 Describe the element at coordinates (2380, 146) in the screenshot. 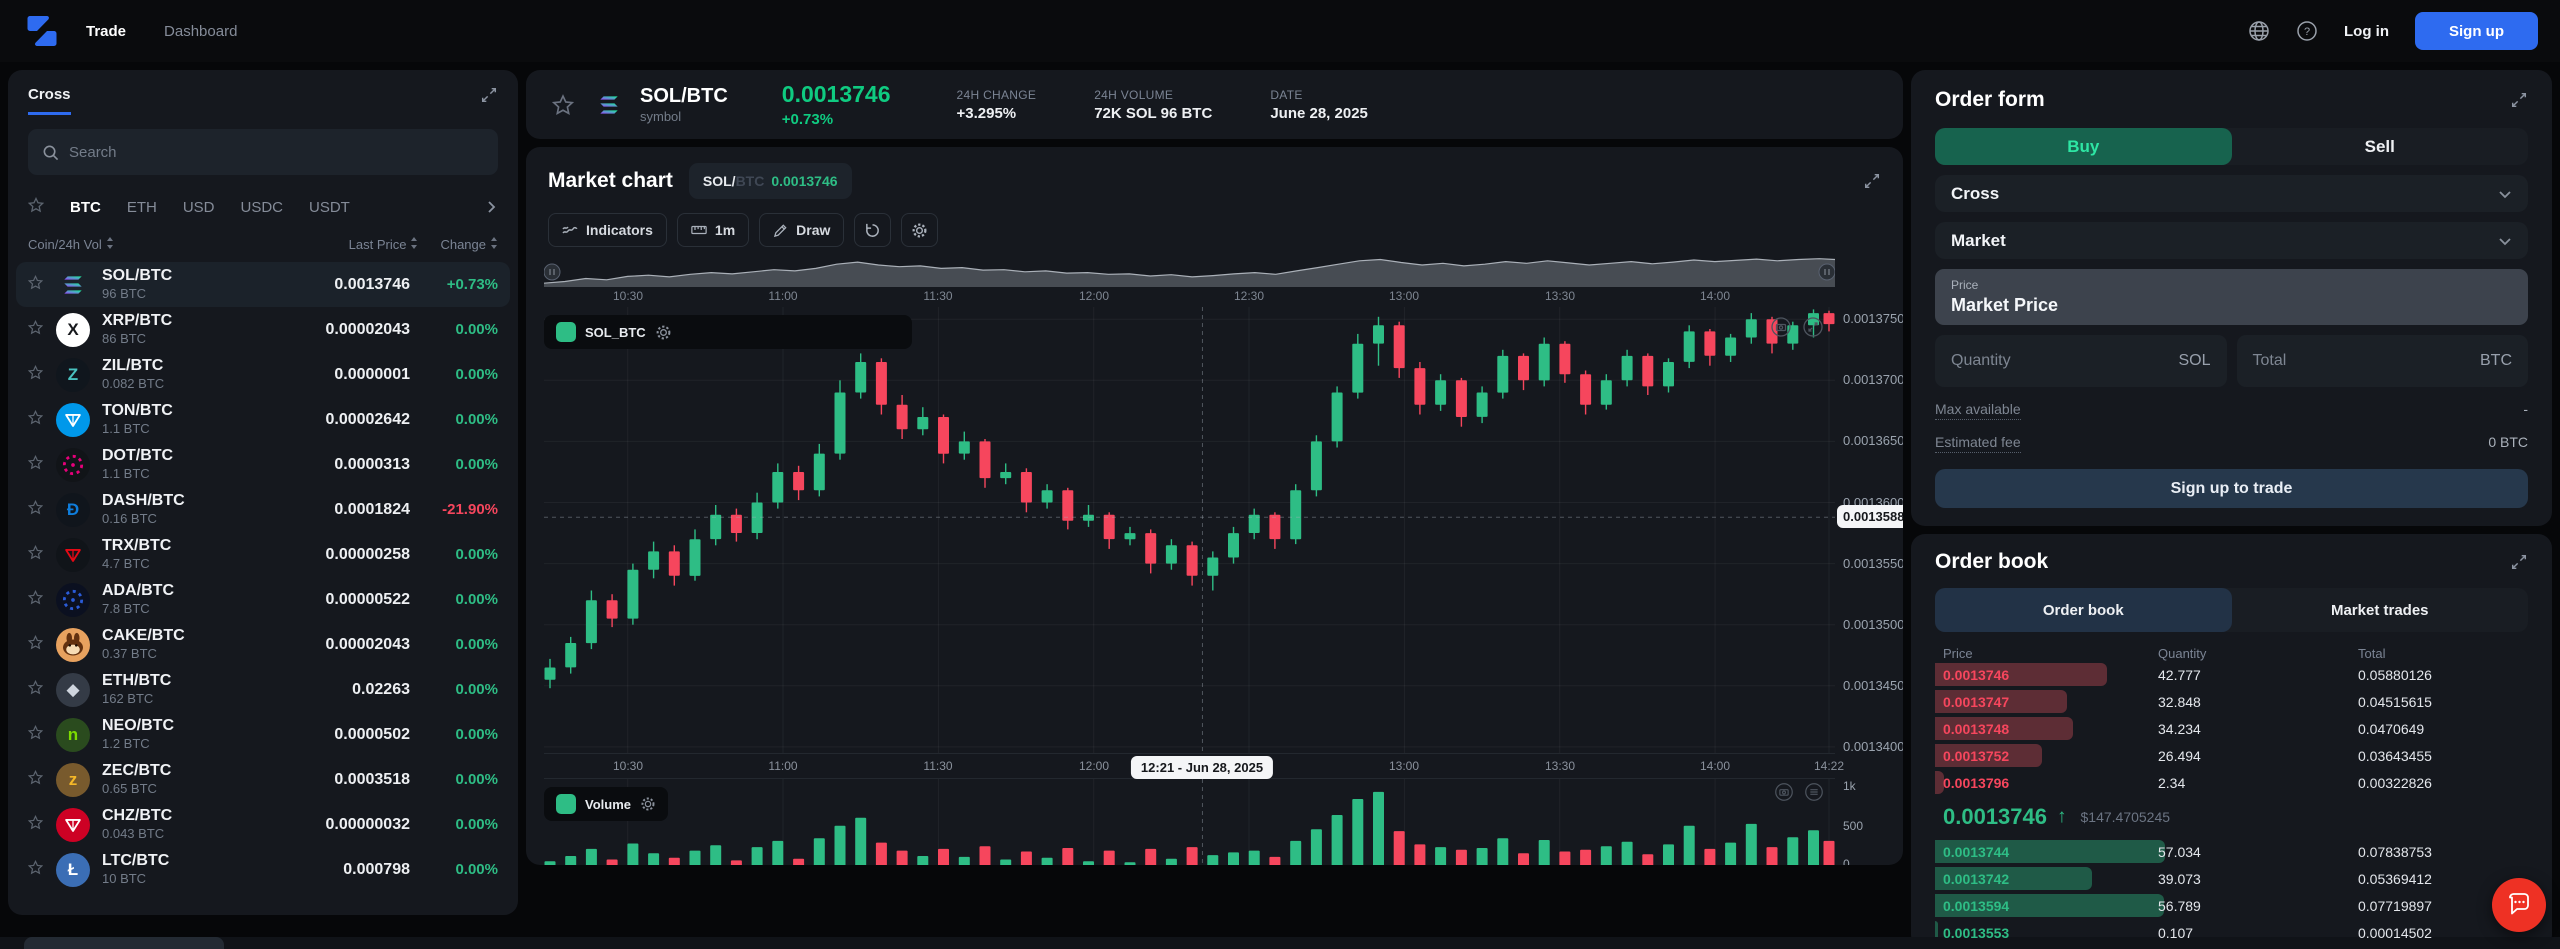

I see `sell-tab: Sell` at that location.